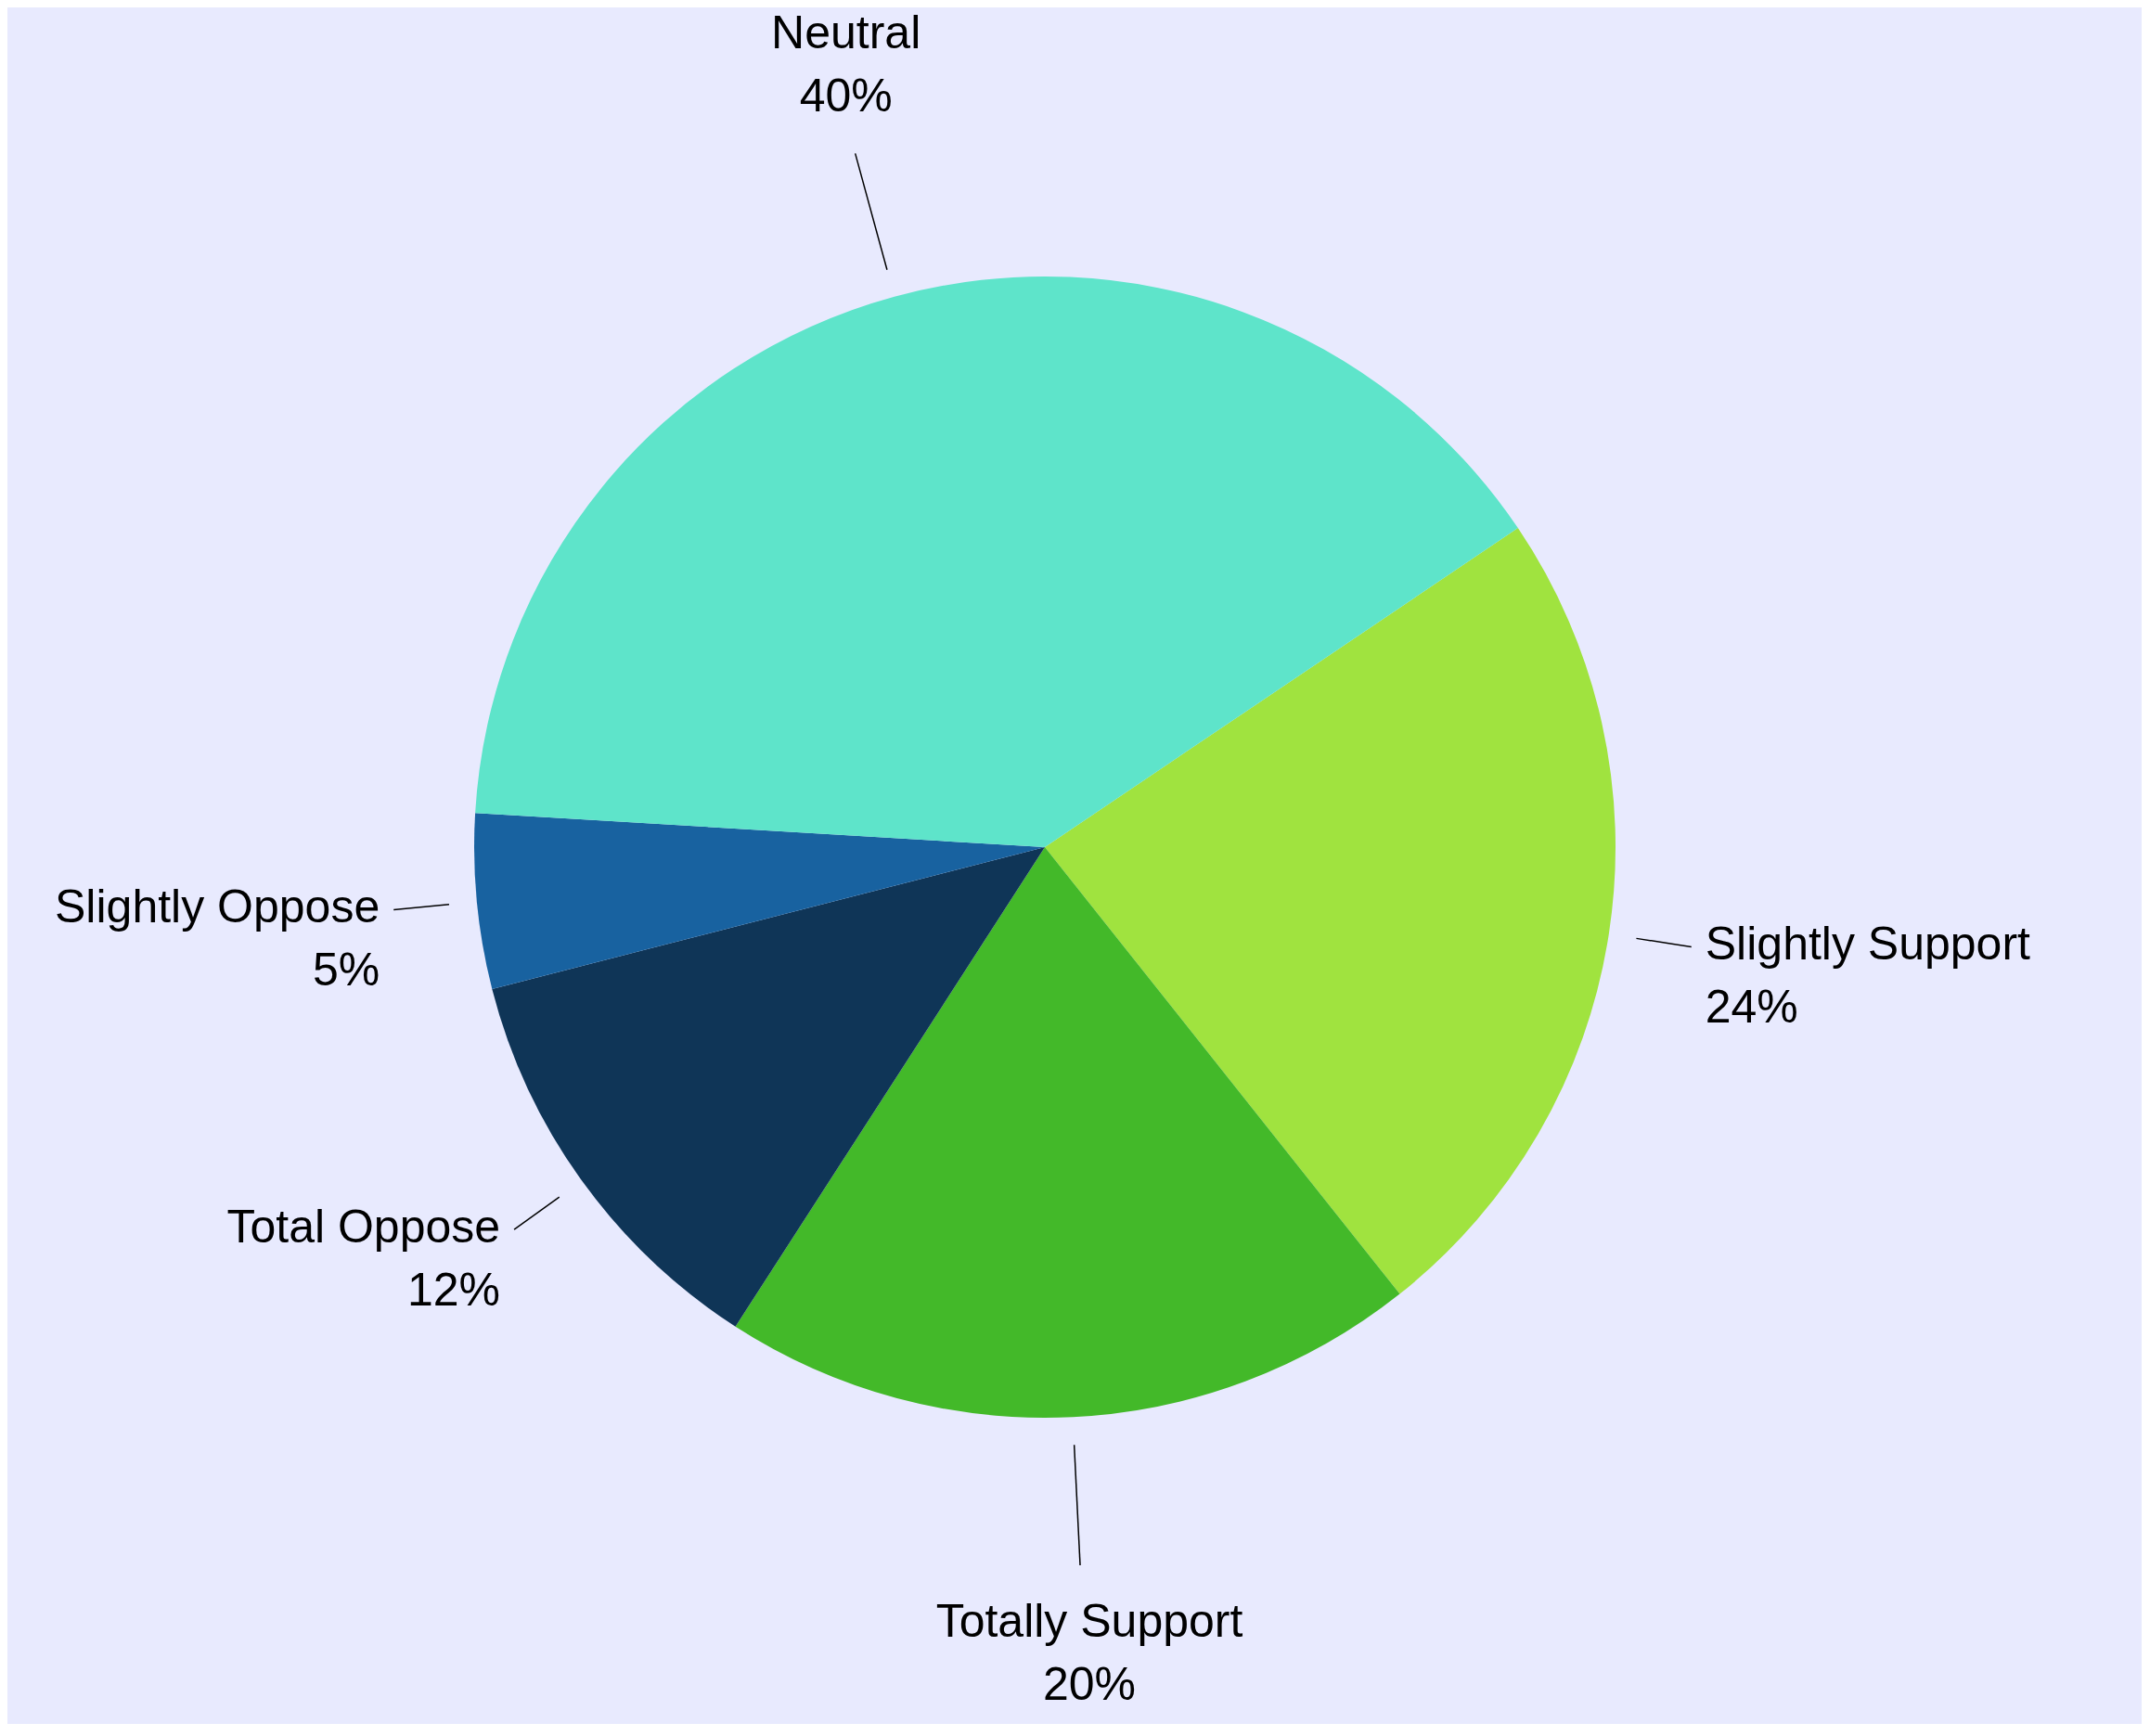 This screenshot has height=1736, width=2150. Describe the element at coordinates (1089, 1620) in the screenshot. I see `slice-label: Totally Support` at that location.